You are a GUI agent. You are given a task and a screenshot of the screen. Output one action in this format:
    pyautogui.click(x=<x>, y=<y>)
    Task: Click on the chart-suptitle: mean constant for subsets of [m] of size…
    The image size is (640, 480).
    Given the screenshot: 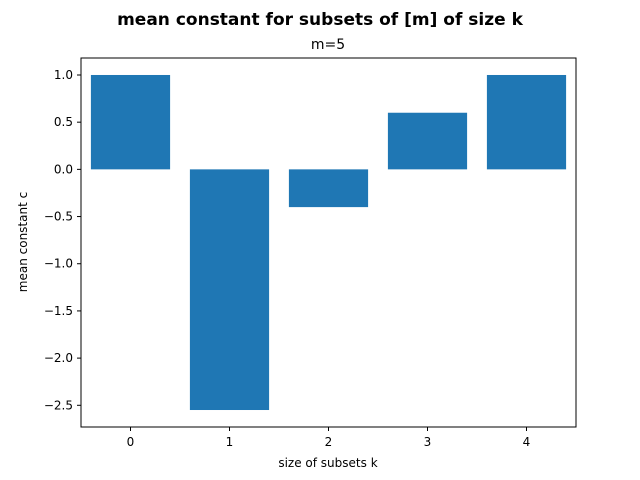 What is the action you would take?
    pyautogui.click(x=320, y=20)
    